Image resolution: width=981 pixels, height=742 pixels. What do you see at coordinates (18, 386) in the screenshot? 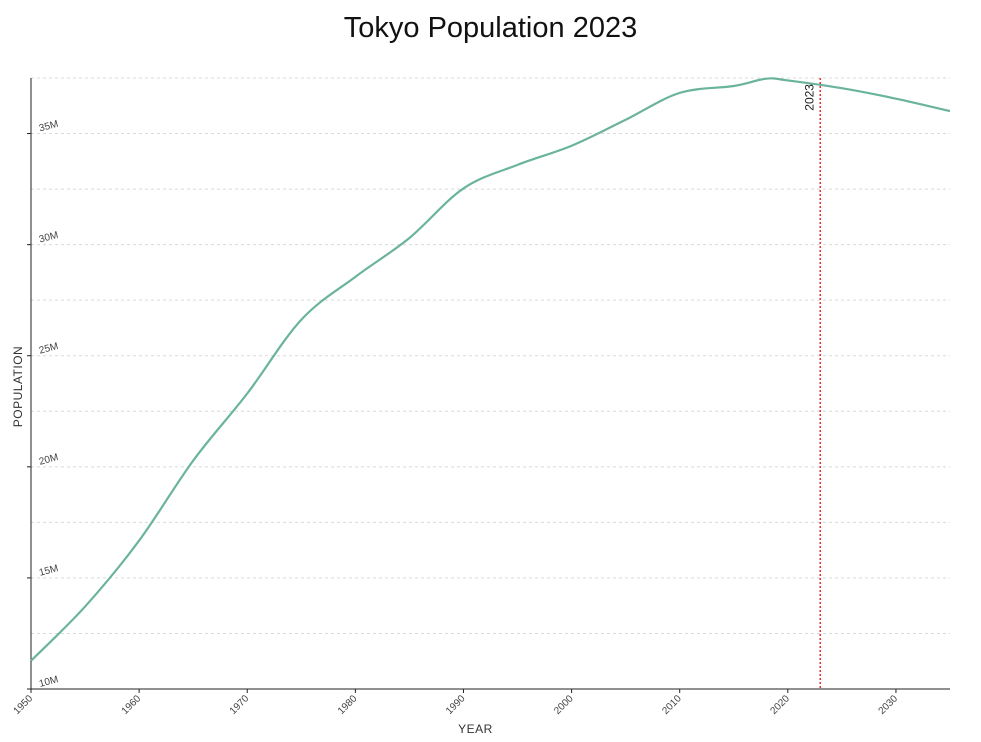
I see `y-axis-title: POPULATION` at bounding box center [18, 386].